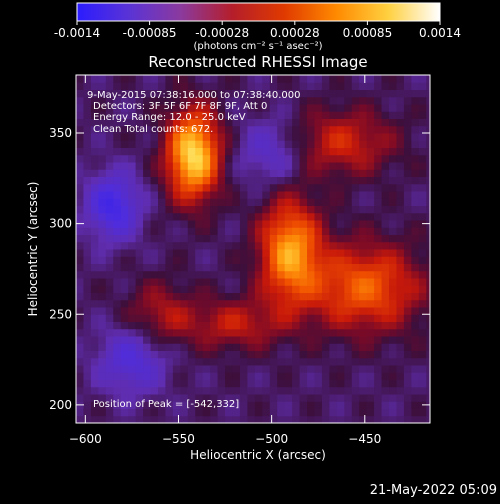  I want to click on info-detectors: Detectors: 3F 5F 6F 7F 8F 9F, Att 0, so click(180, 106).